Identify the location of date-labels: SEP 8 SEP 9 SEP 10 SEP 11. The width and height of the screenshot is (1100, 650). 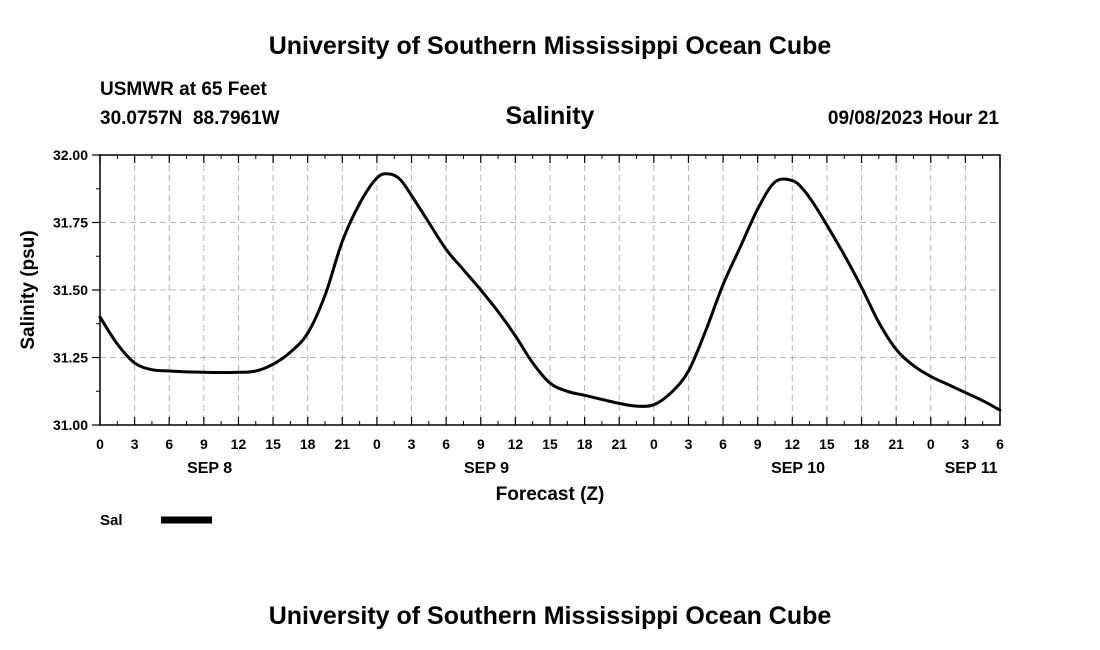
(592, 468).